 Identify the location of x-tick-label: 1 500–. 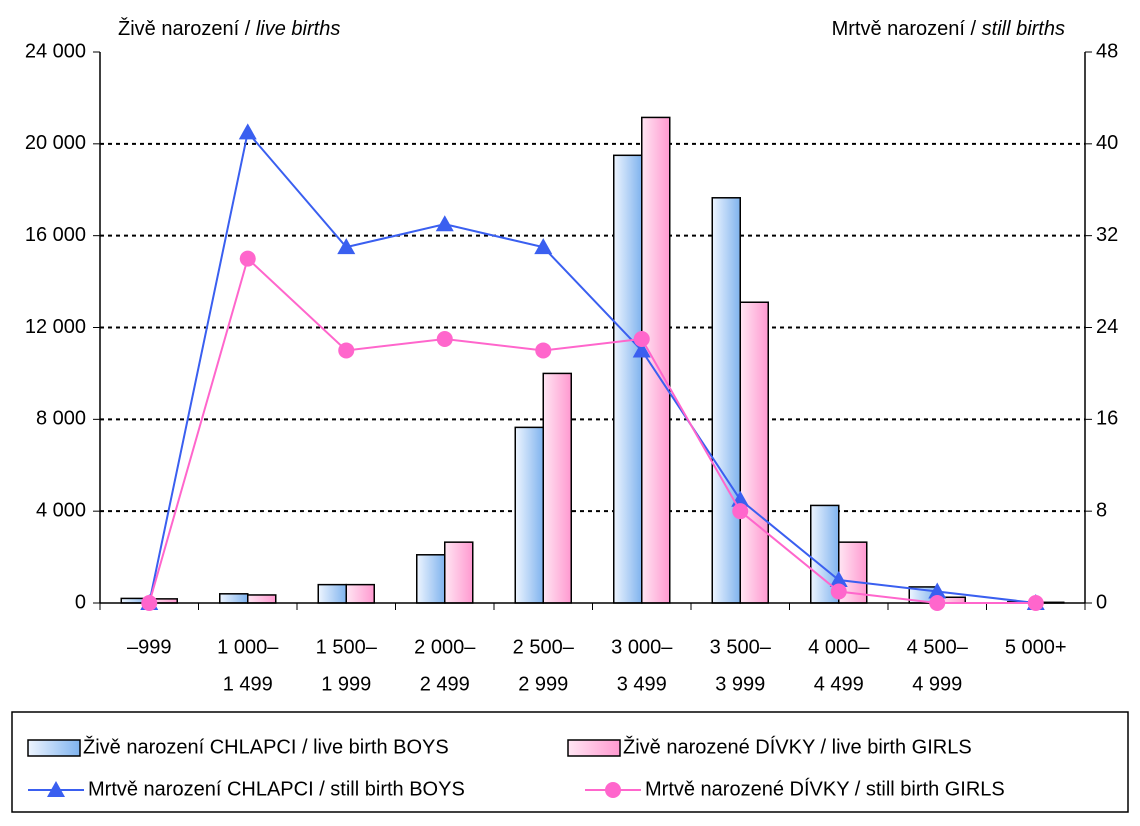
(347, 647).